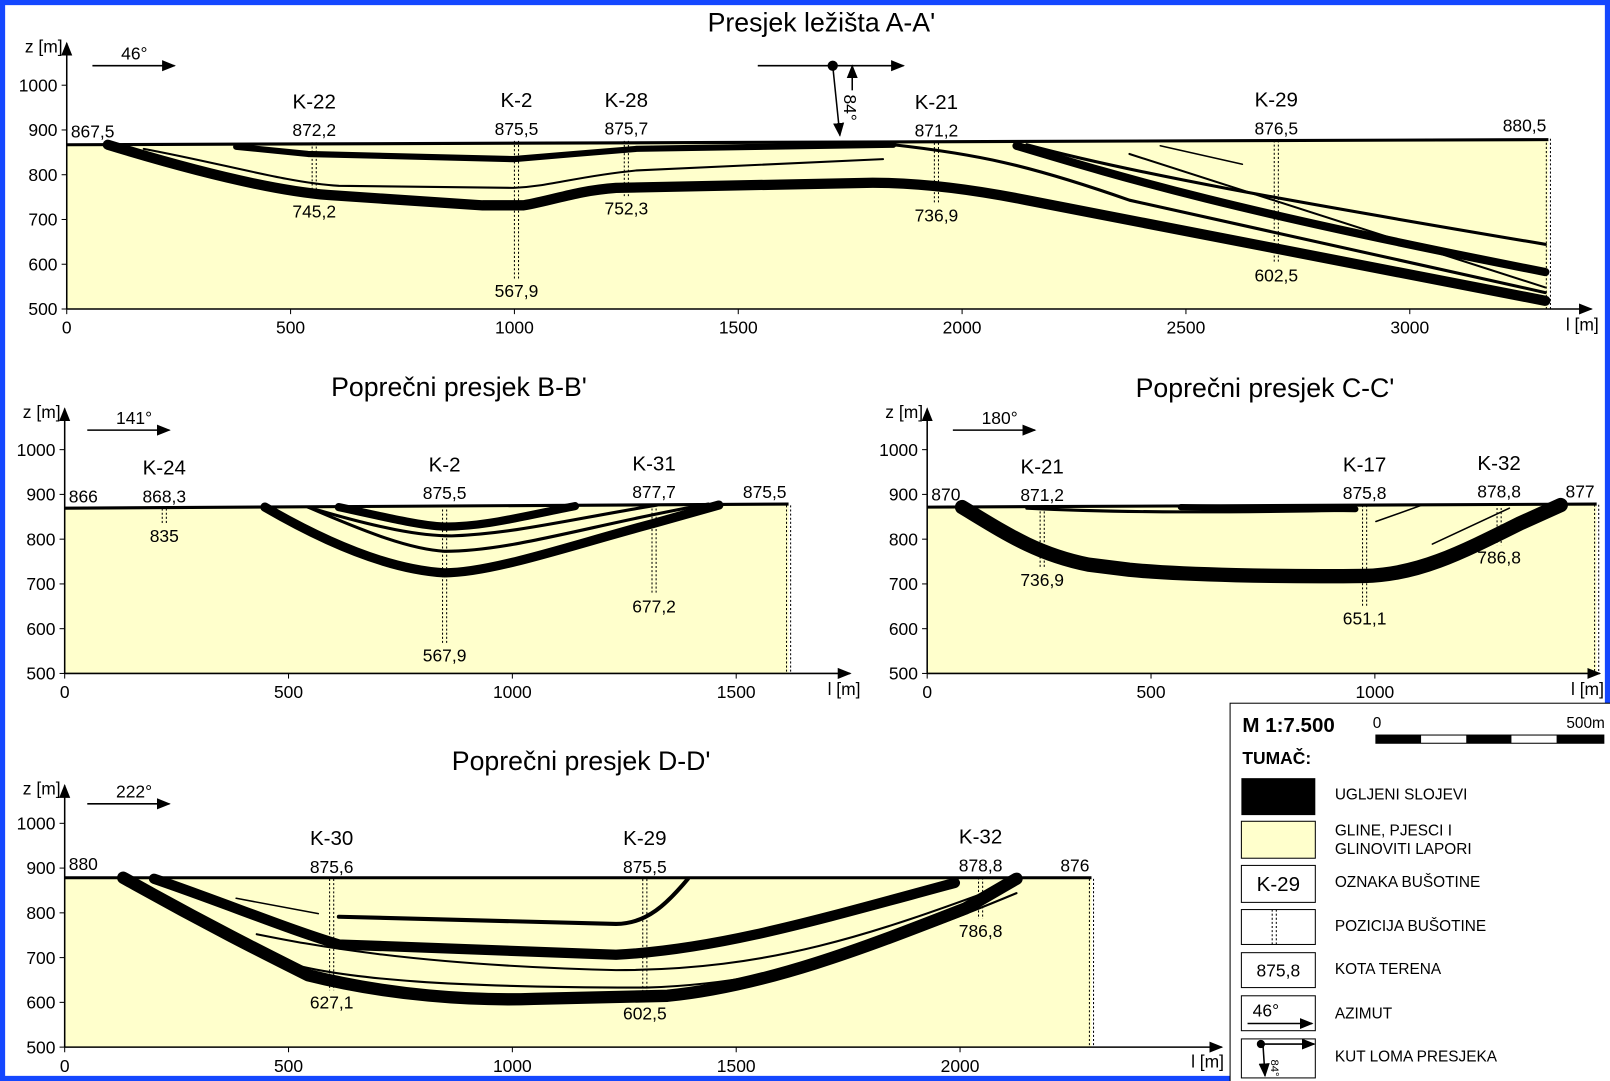 This screenshot has height=1081, width=1610. Describe the element at coordinates (1186, 328) in the screenshot. I see `l-tick-label: 2500` at that location.